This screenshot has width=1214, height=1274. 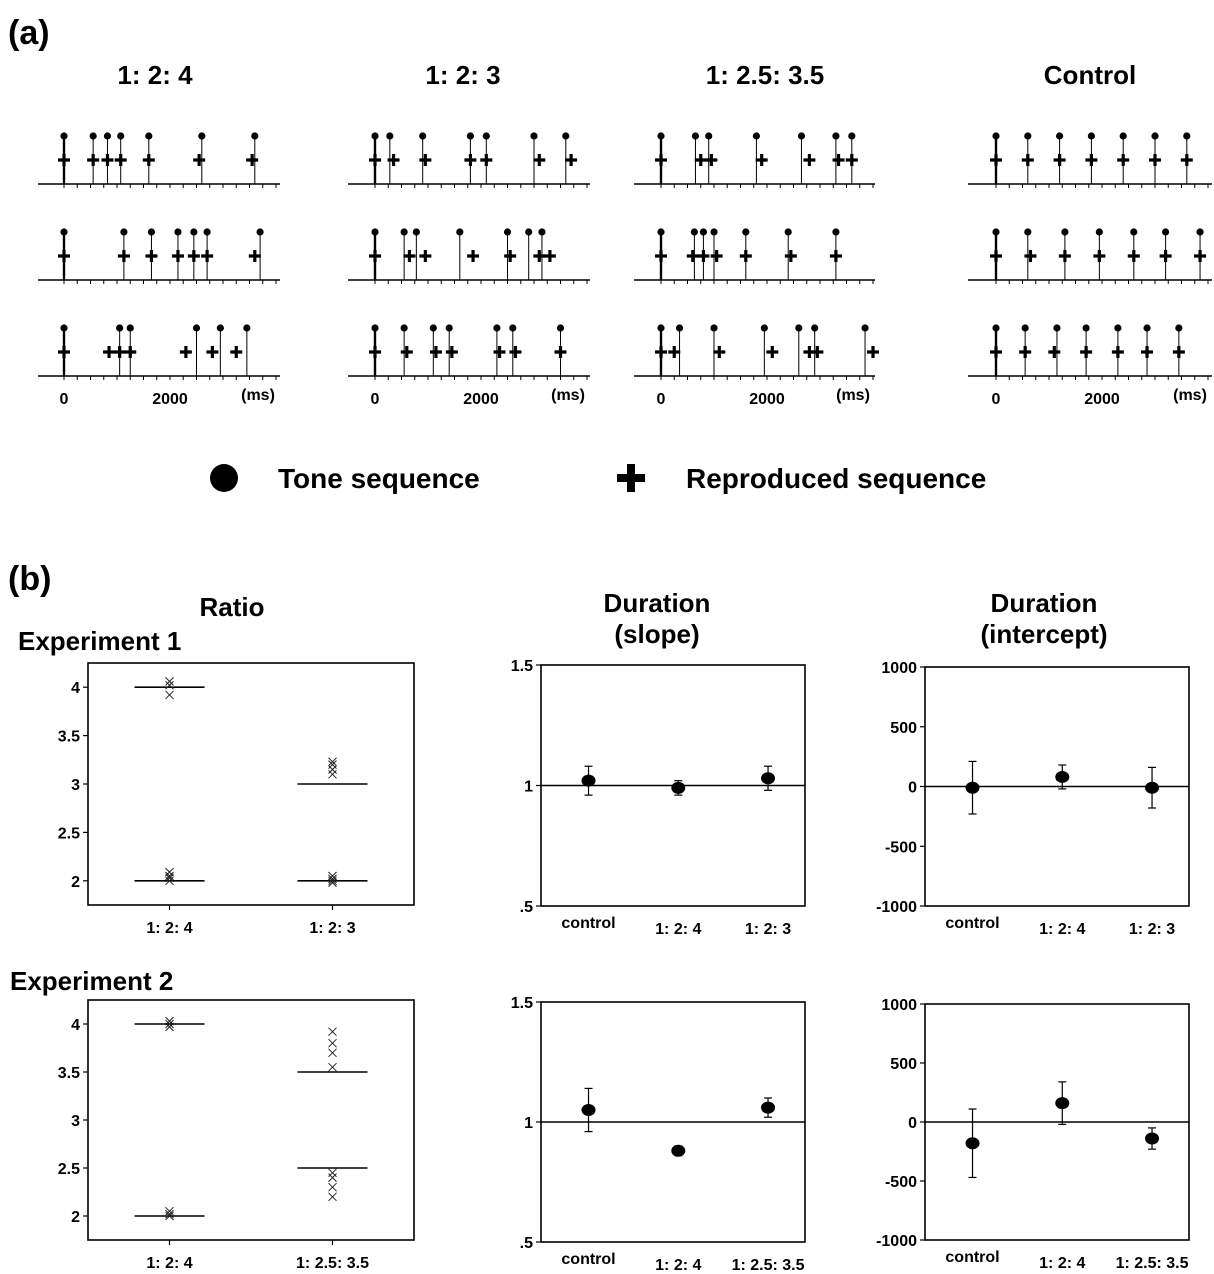 I want to click on sequence-panel-title: 1: 2: 3, so click(x=462, y=75).